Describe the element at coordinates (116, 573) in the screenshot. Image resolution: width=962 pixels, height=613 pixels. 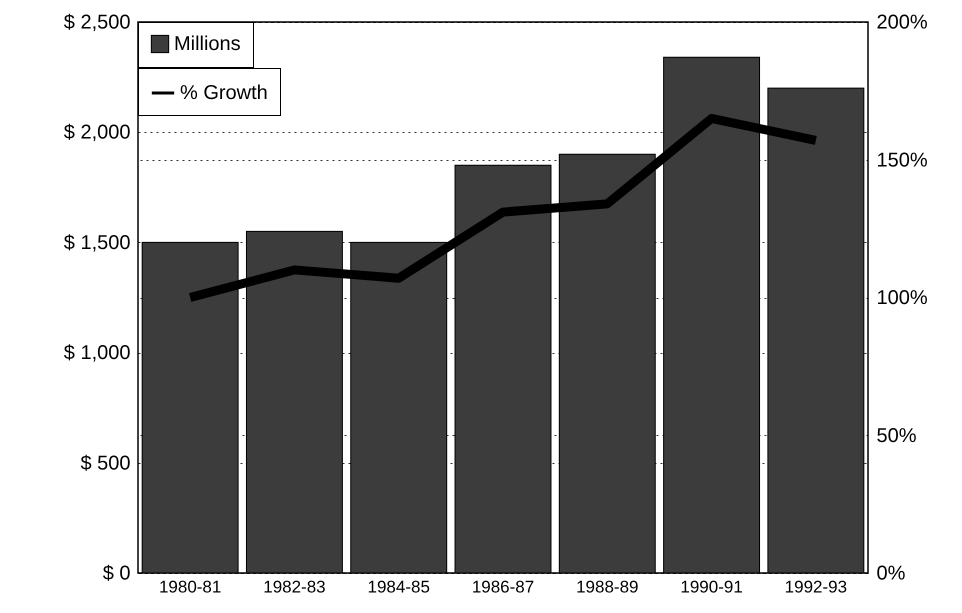
I see `y-tick-label: $ 0` at that location.